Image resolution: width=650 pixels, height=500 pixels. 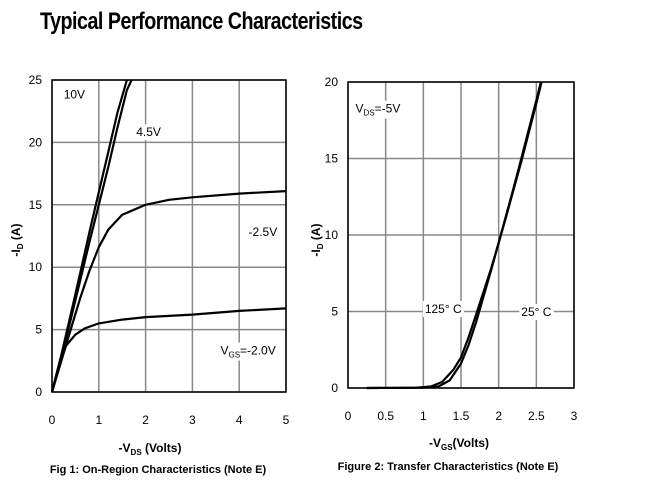 I want to click on annotation-label: 25° C, so click(x=536, y=312).